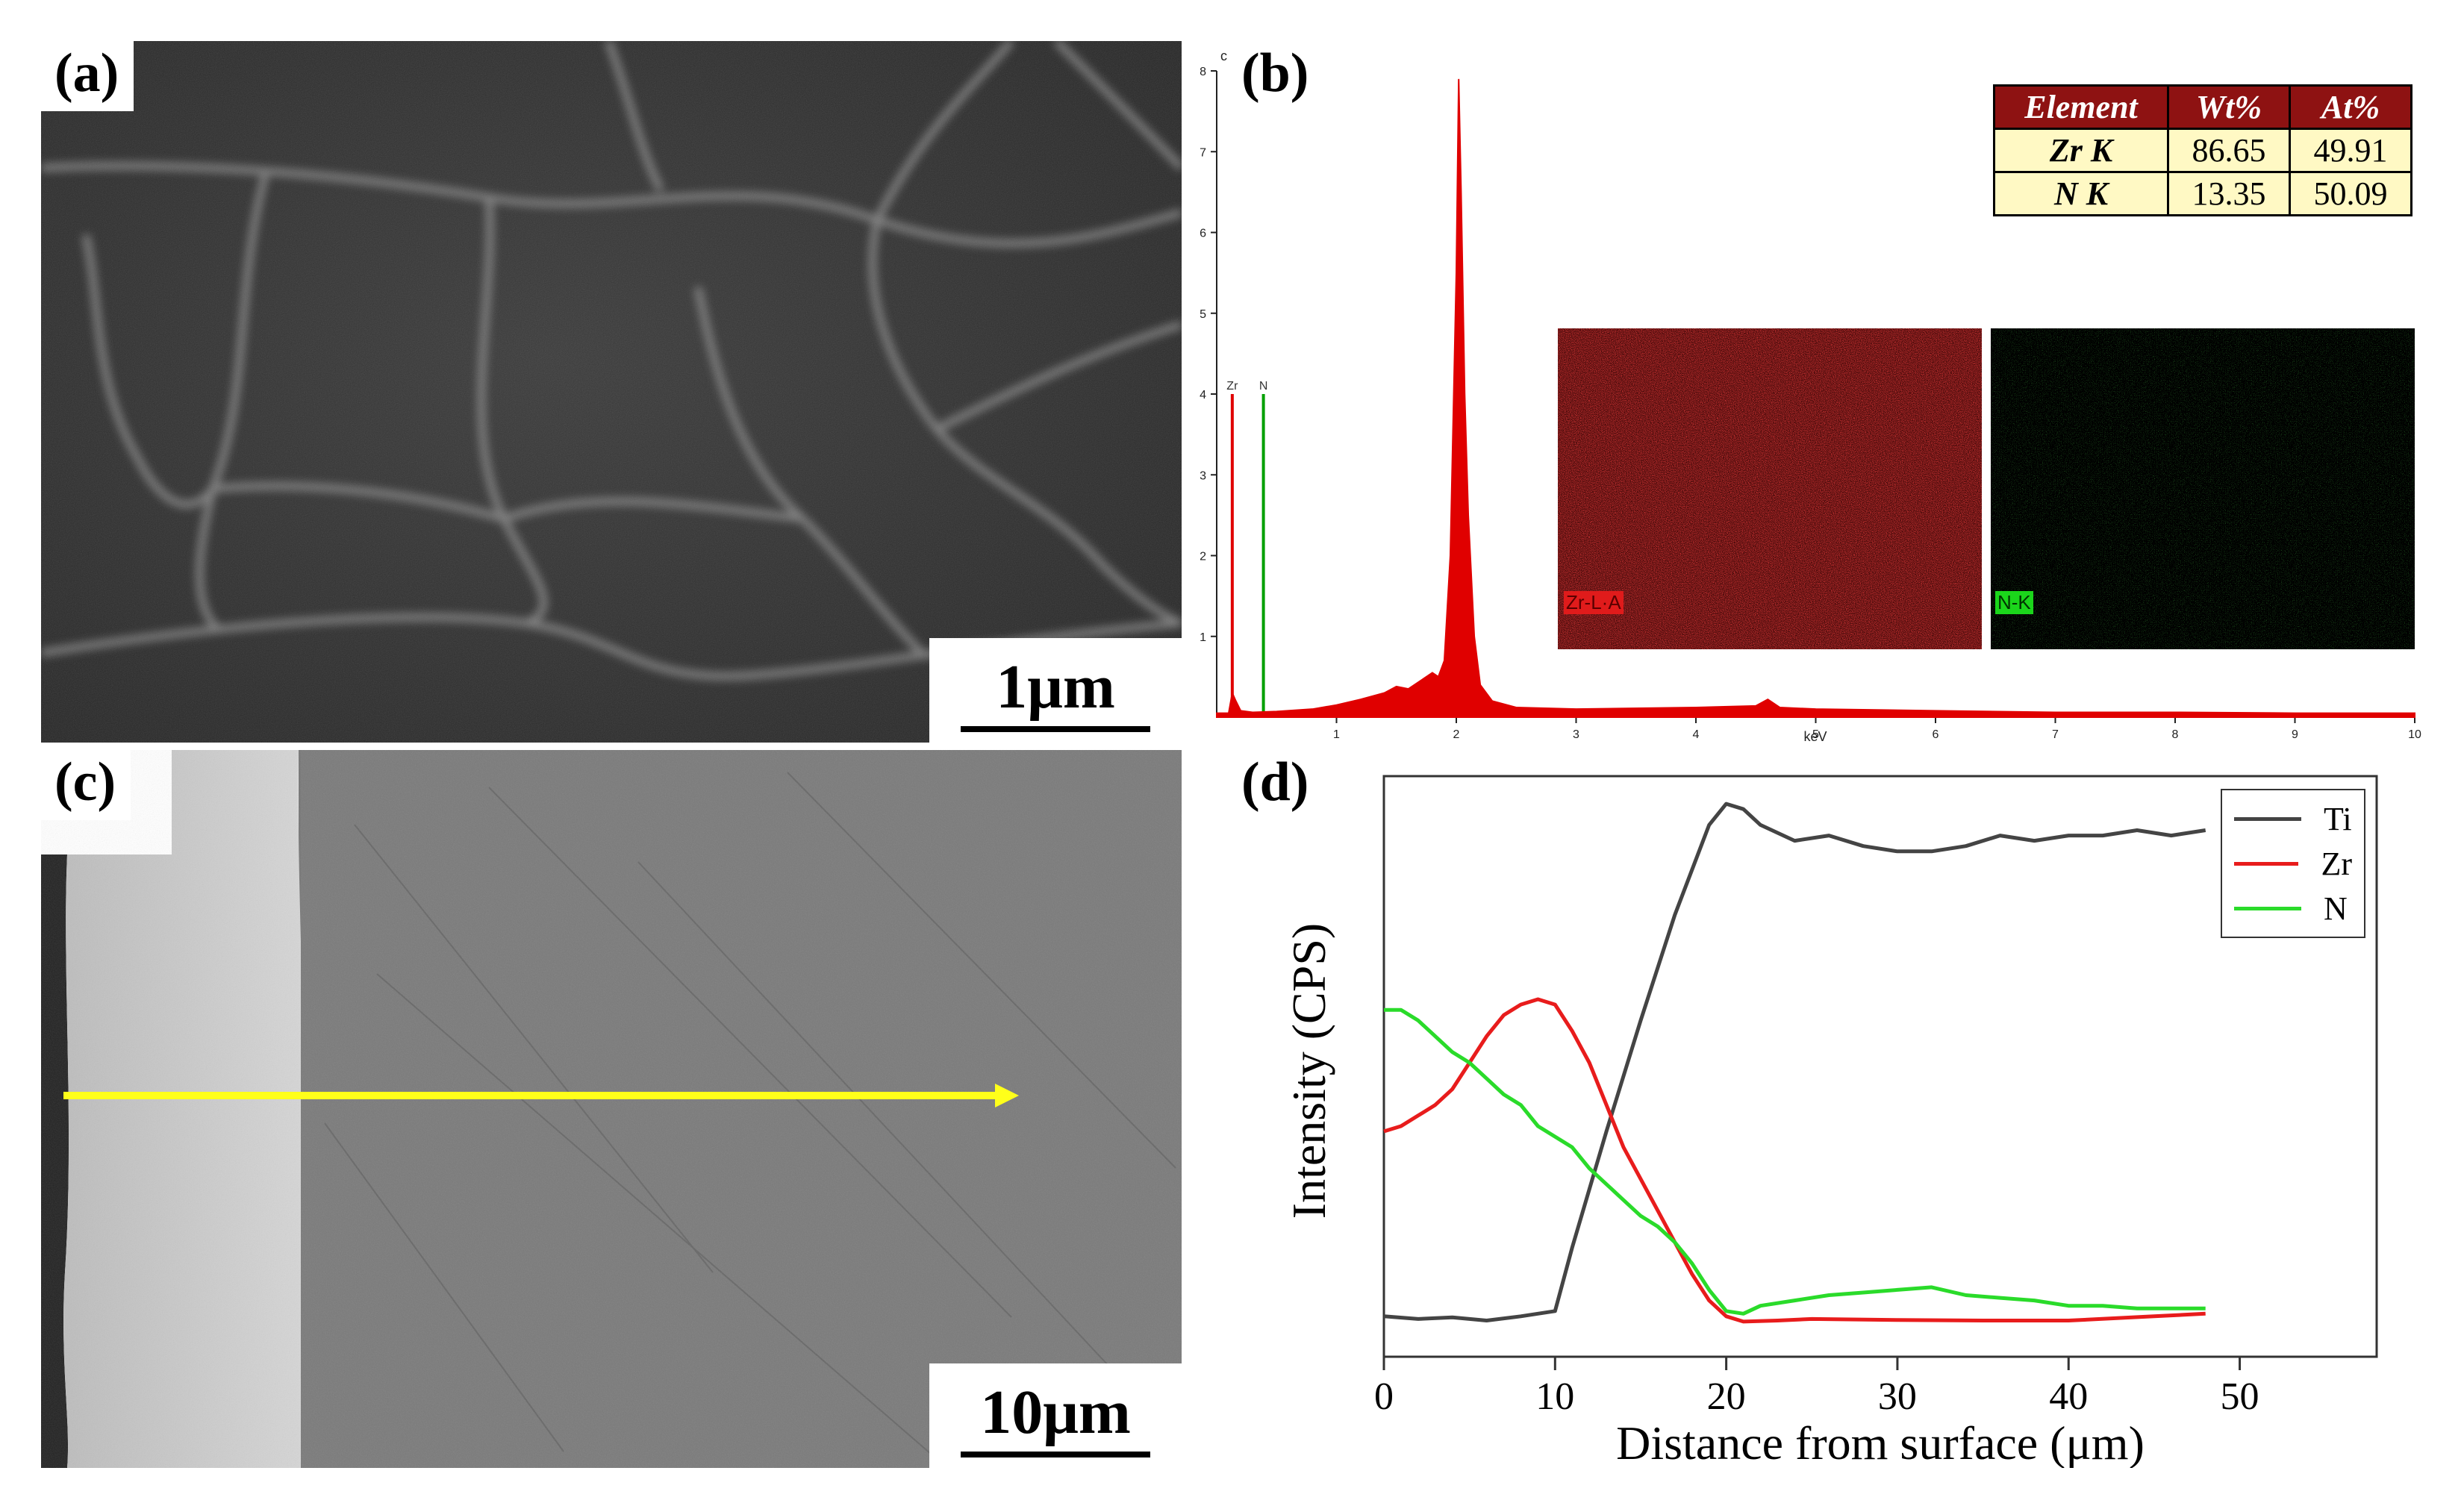  What do you see at coordinates (1203, 152) in the screenshot?
I see `eds-y-tick-label: 7` at bounding box center [1203, 152].